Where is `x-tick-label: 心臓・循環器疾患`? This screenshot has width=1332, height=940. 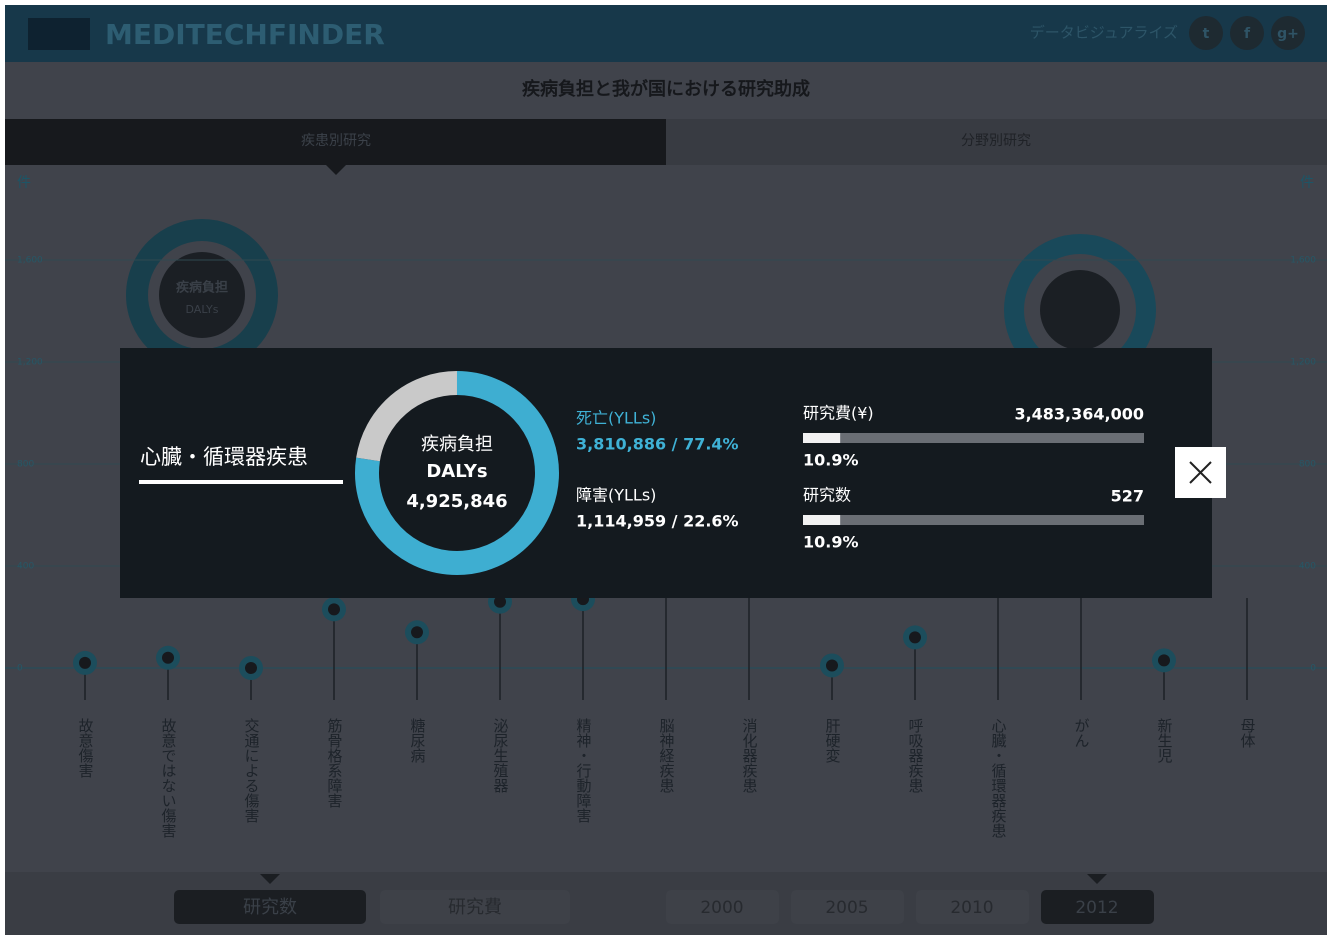
x-tick-label: 心臓・循環器疾患 is located at coordinates (999, 778).